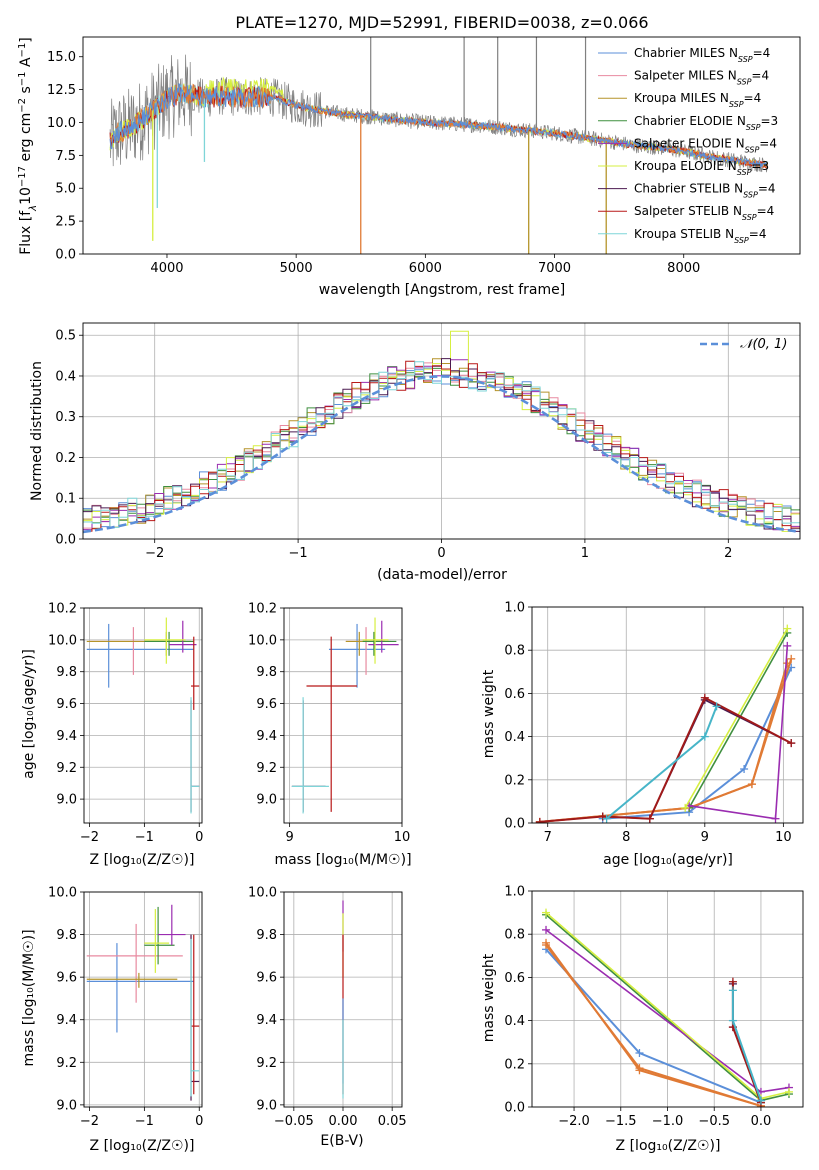 This screenshot has width=819, height=1170. Describe the element at coordinates (266, 1105) in the screenshot. I see `y-tick-label: 9.0` at that location.